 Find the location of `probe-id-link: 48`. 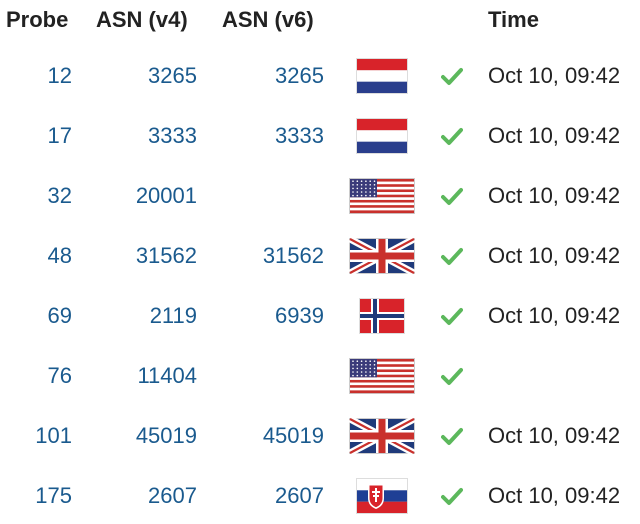

probe-id-link: 48 is located at coordinates (59, 255).